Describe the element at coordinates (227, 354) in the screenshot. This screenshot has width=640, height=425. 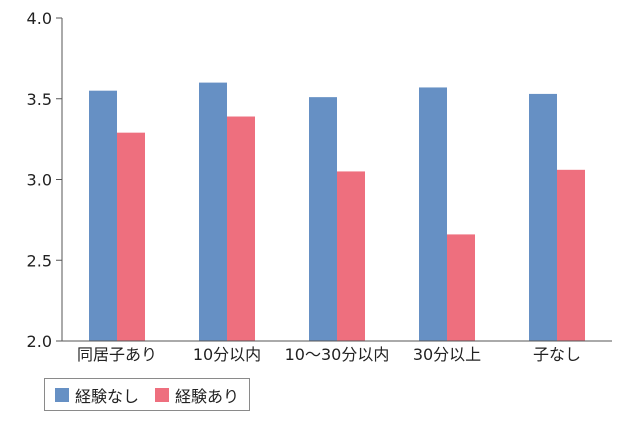
I see `x-tick-label-2: 10分以内` at that location.